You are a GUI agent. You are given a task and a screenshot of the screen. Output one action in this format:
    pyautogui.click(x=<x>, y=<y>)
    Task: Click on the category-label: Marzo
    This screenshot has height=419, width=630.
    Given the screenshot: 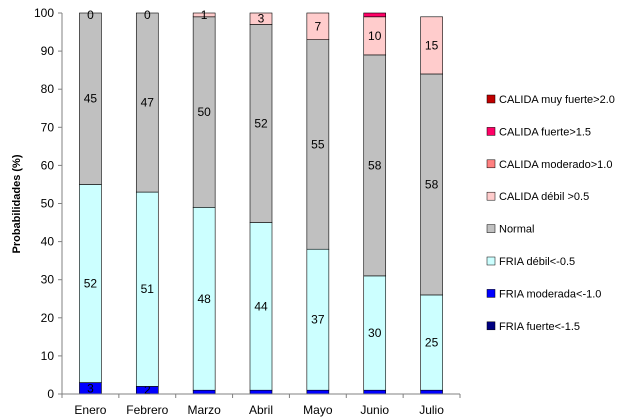 What is the action you would take?
    pyautogui.click(x=204, y=410)
    